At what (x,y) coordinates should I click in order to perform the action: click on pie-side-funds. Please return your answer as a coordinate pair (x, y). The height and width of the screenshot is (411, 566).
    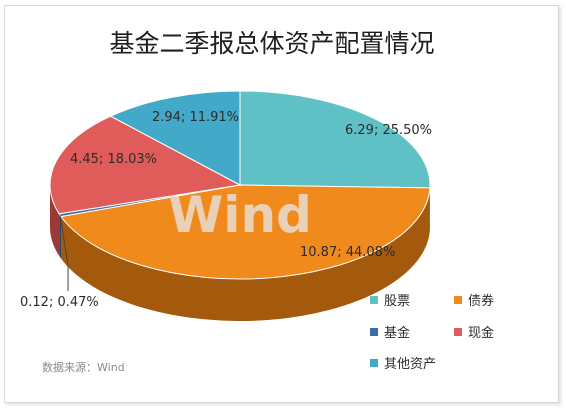
    Looking at the image, I should click on (60, 236).